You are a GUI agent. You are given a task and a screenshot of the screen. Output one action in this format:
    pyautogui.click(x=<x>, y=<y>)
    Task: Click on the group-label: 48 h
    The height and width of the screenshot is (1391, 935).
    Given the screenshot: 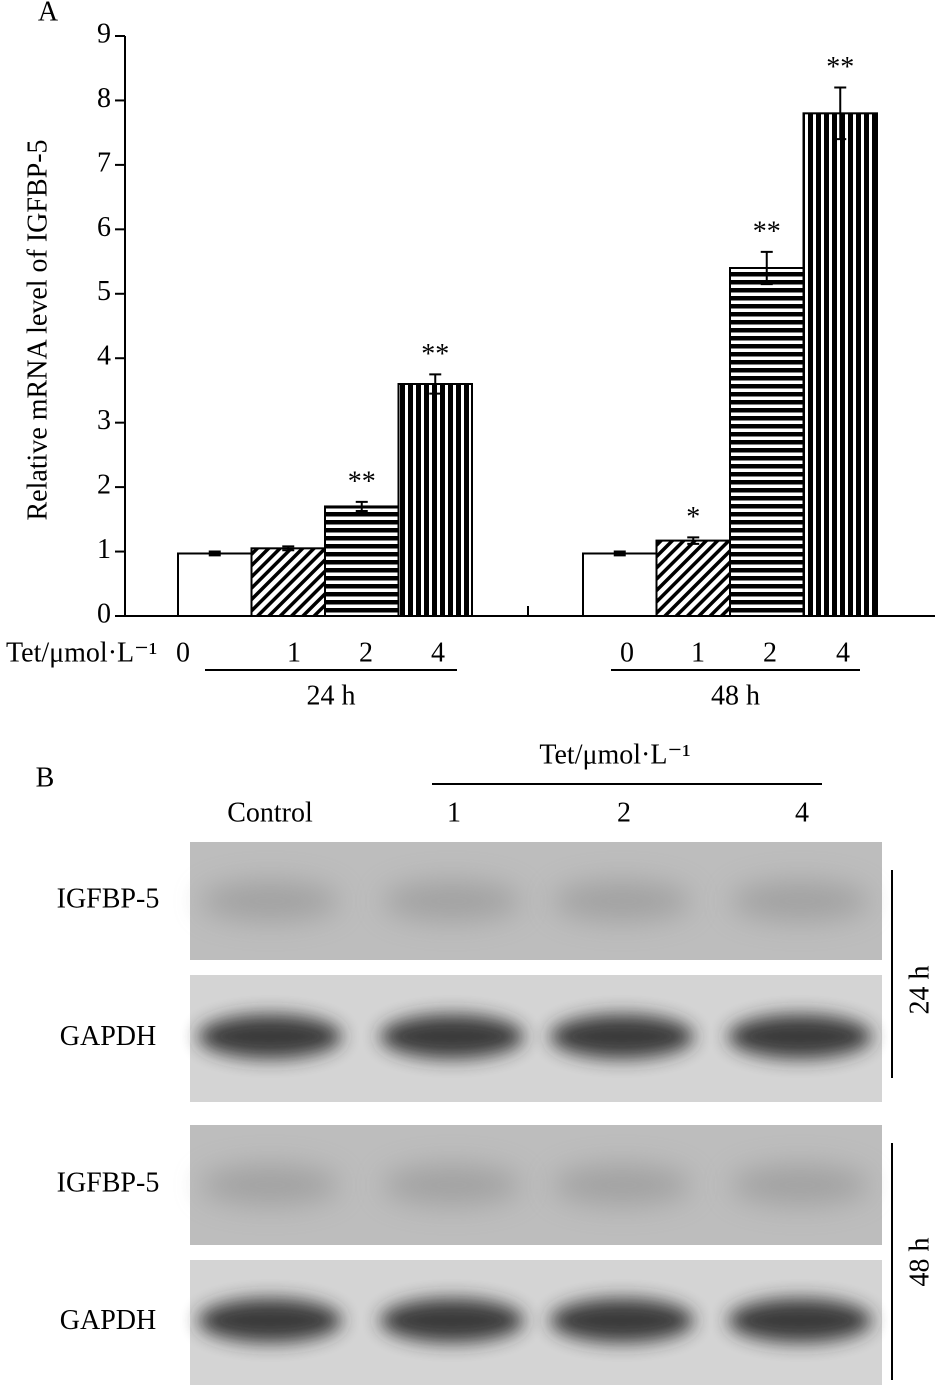 What is the action you would take?
    pyautogui.click(x=735, y=695)
    